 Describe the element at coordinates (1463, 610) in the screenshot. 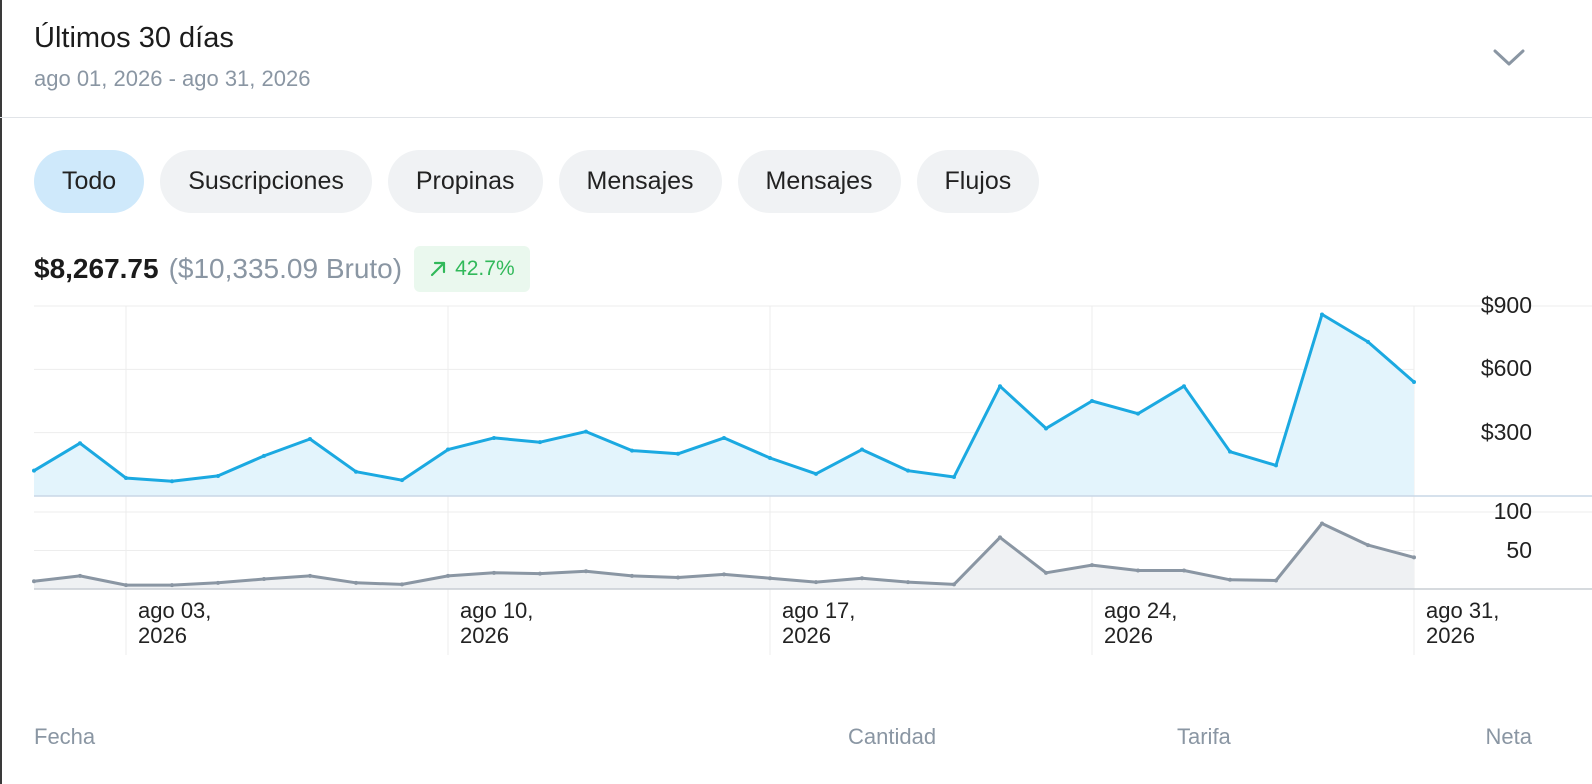

I see `x-tick-label-date: ago 31,` at that location.